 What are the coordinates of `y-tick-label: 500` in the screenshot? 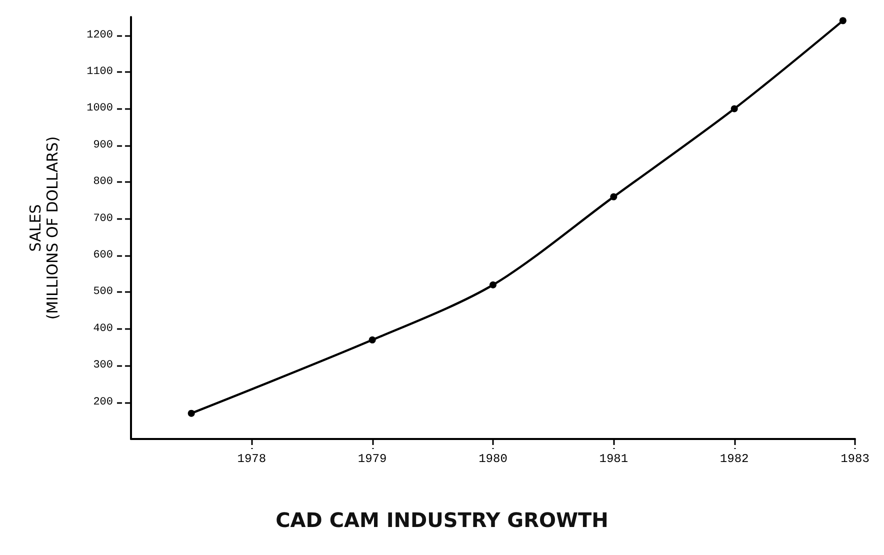 It's located at (103, 292).